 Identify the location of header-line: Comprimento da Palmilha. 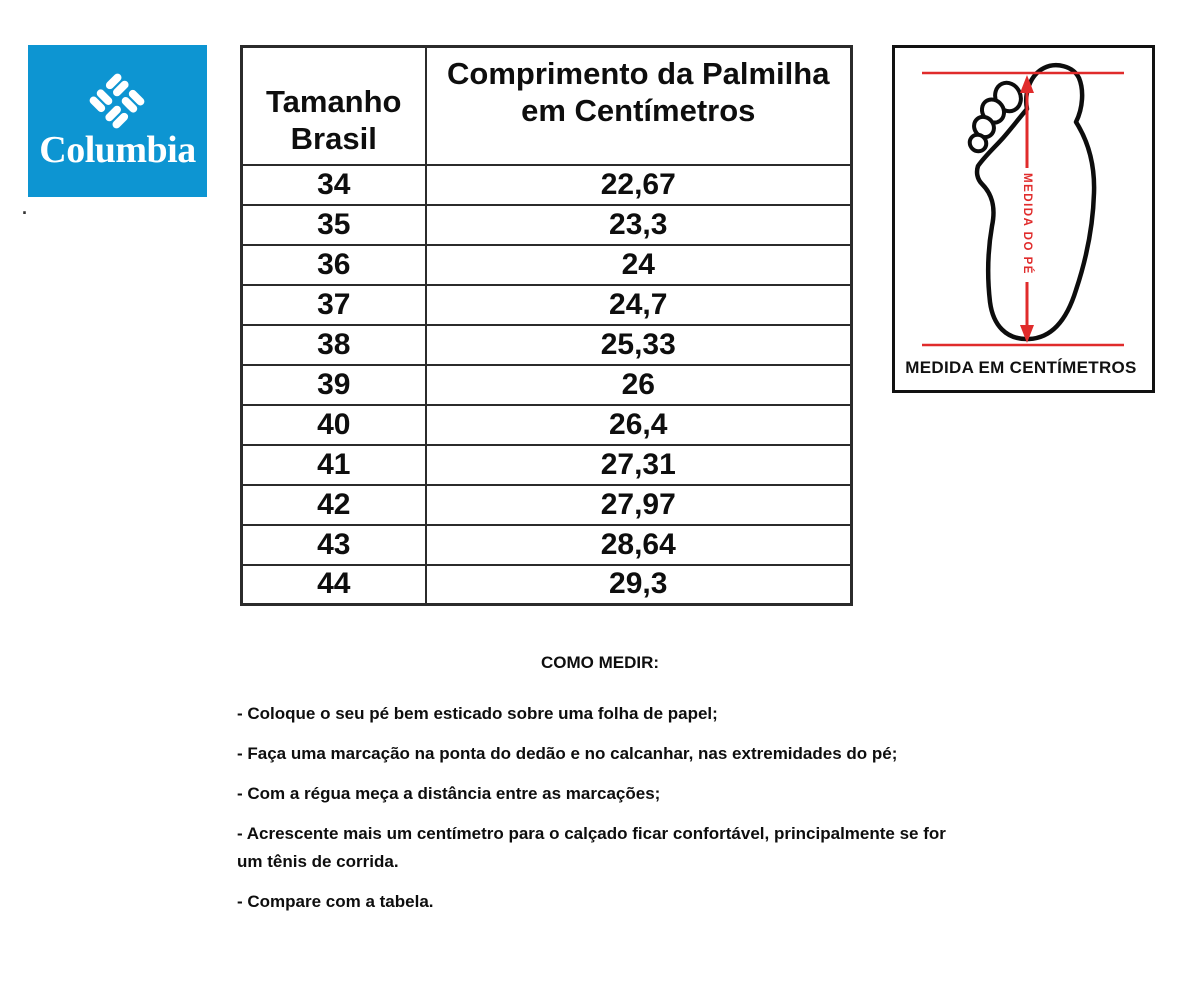
(638, 73).